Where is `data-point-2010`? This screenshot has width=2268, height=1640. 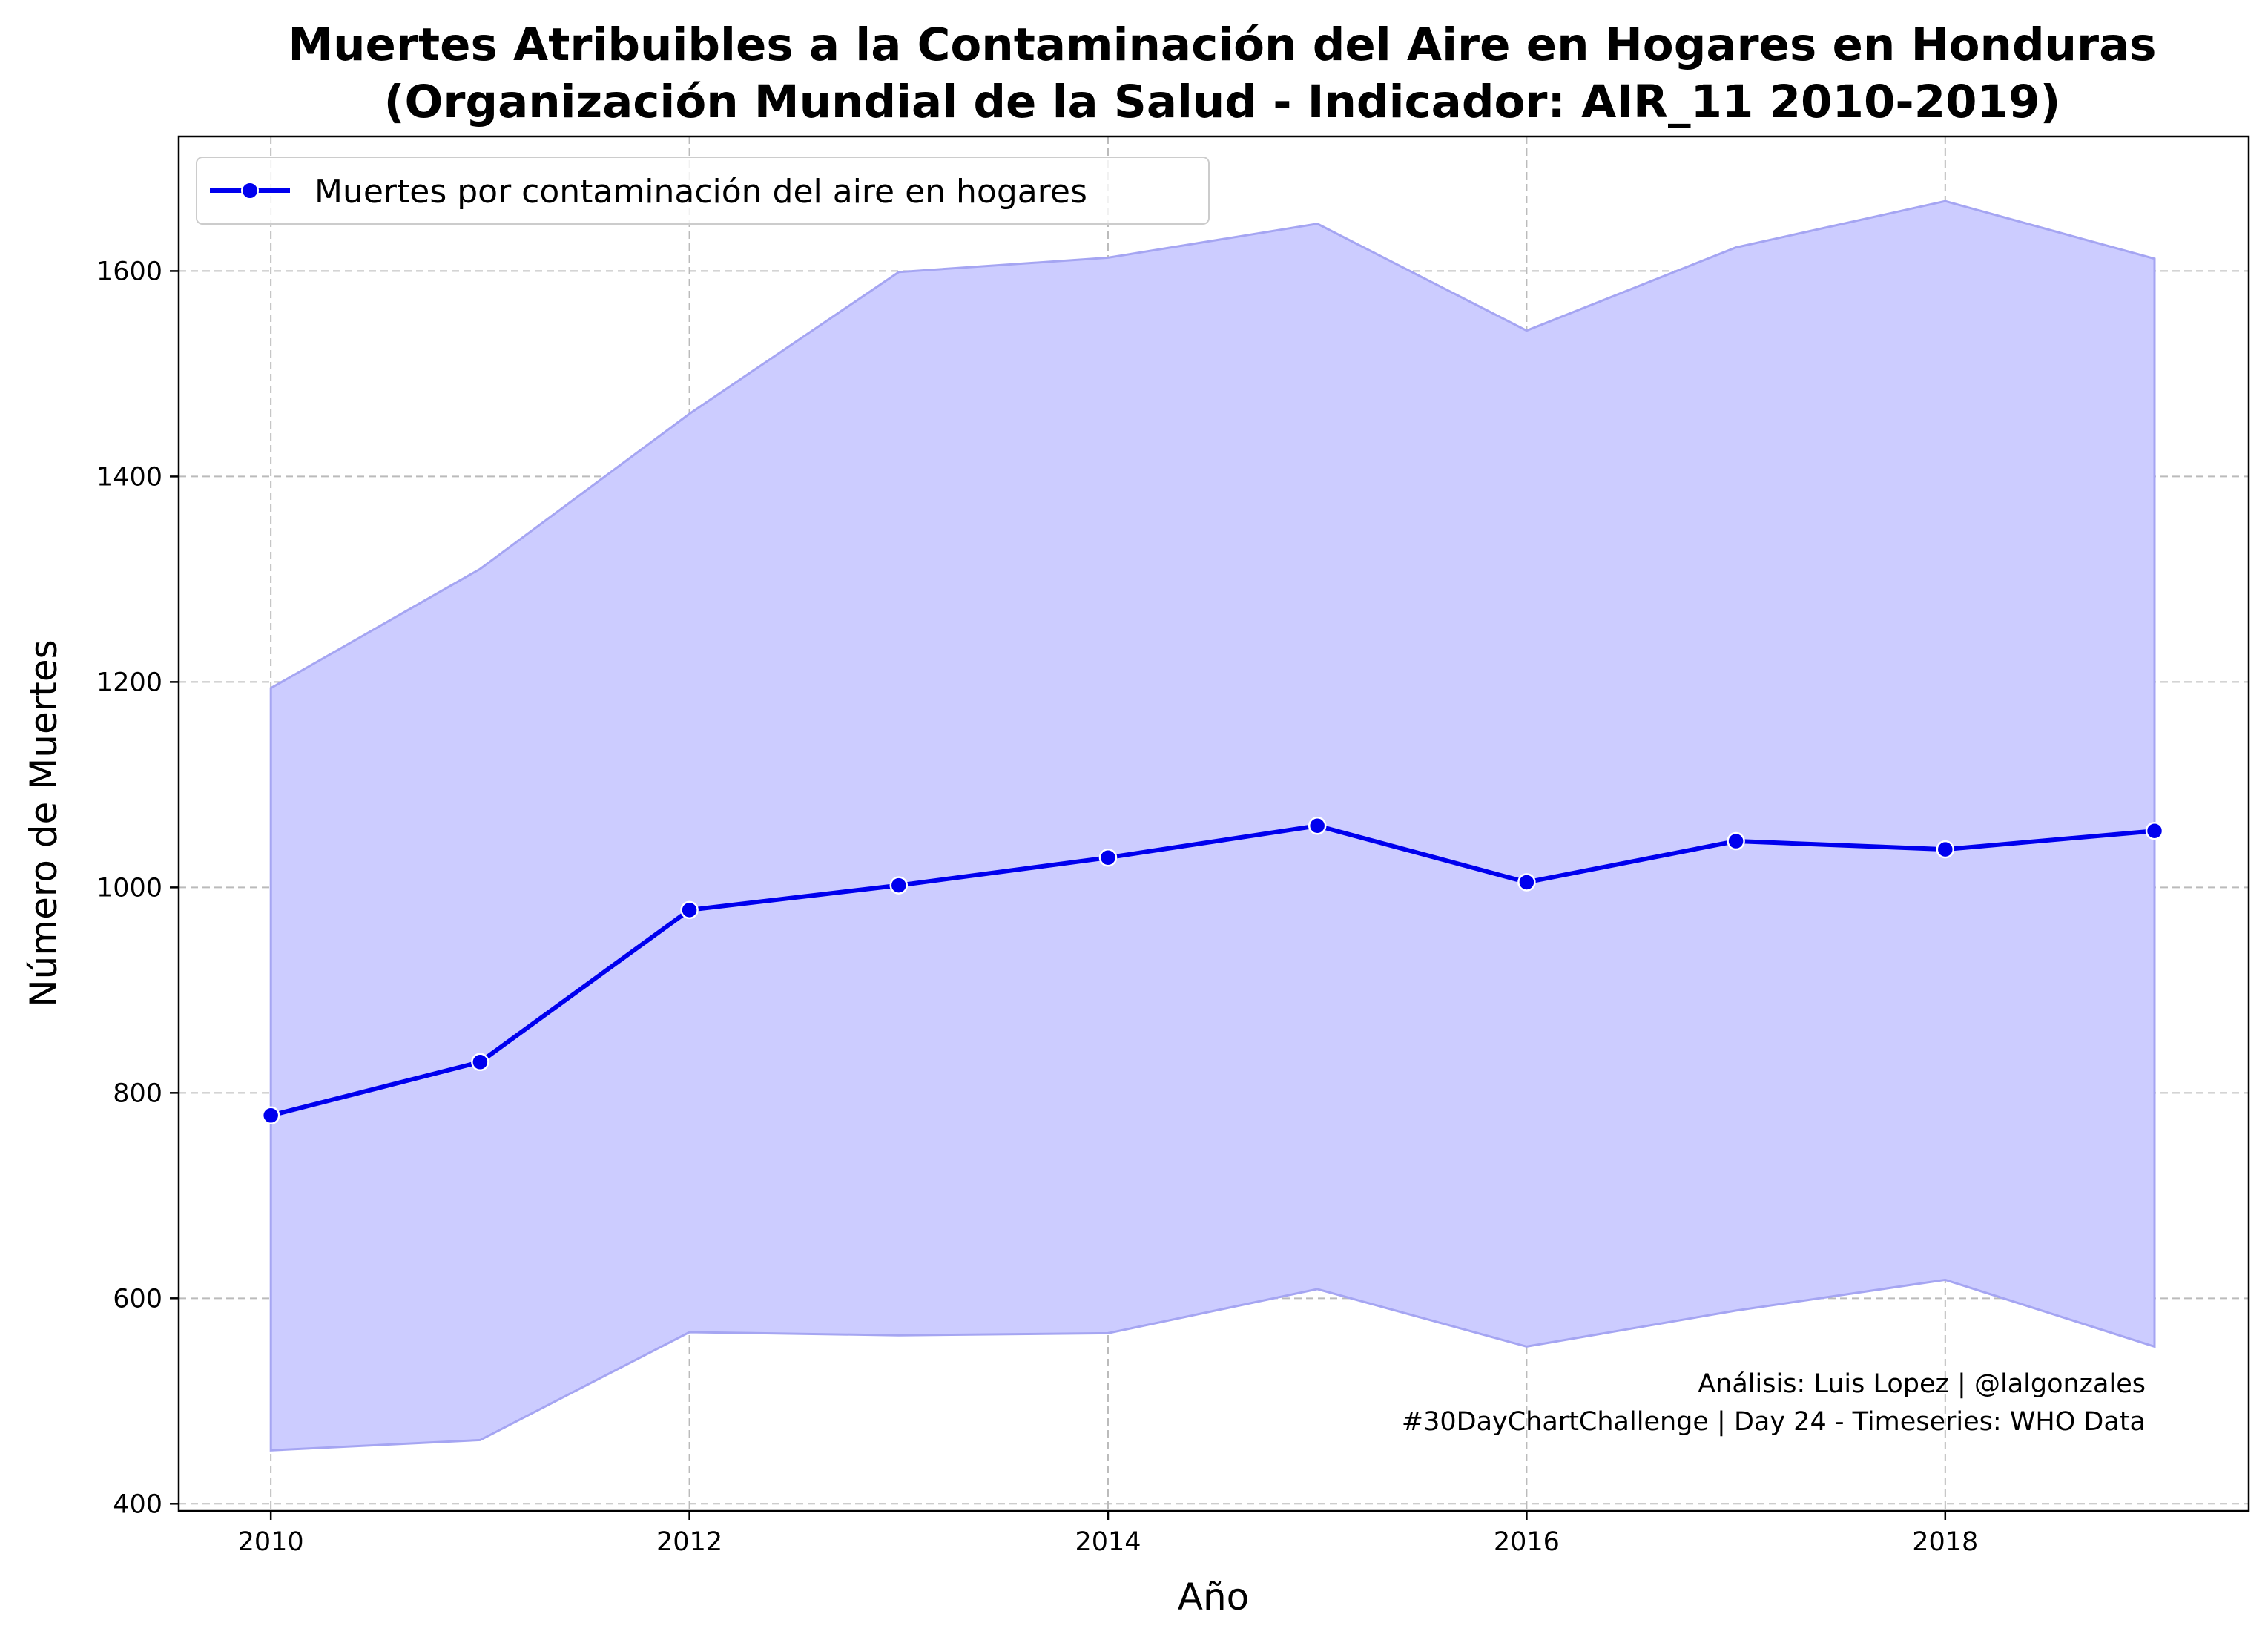
data-point-2010 is located at coordinates (270, 1115).